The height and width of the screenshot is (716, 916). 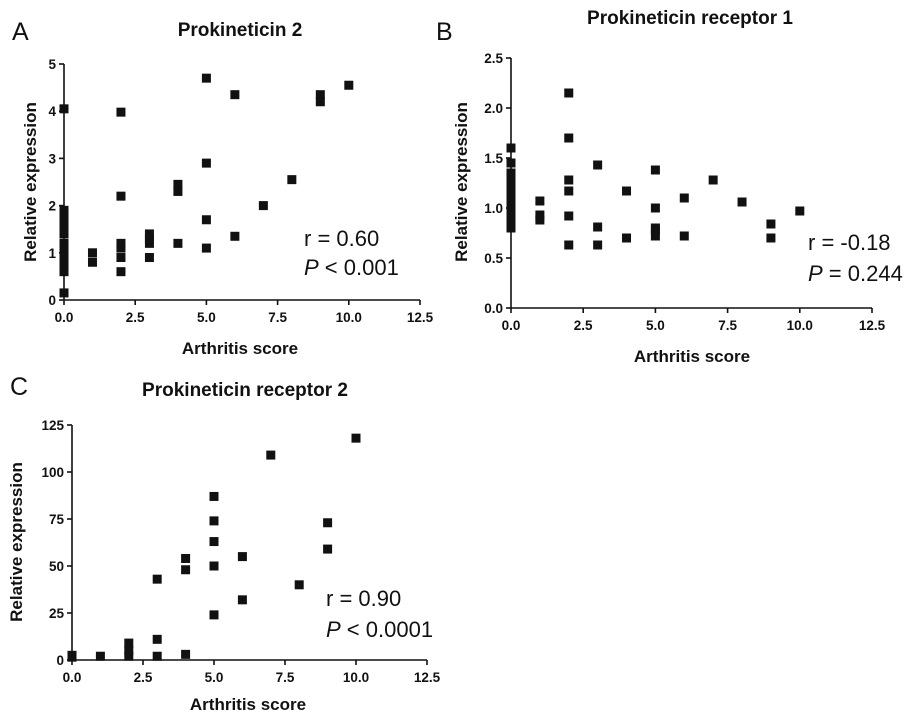 What do you see at coordinates (493, 58) in the screenshot?
I see `y-tick-label: 2.5` at bounding box center [493, 58].